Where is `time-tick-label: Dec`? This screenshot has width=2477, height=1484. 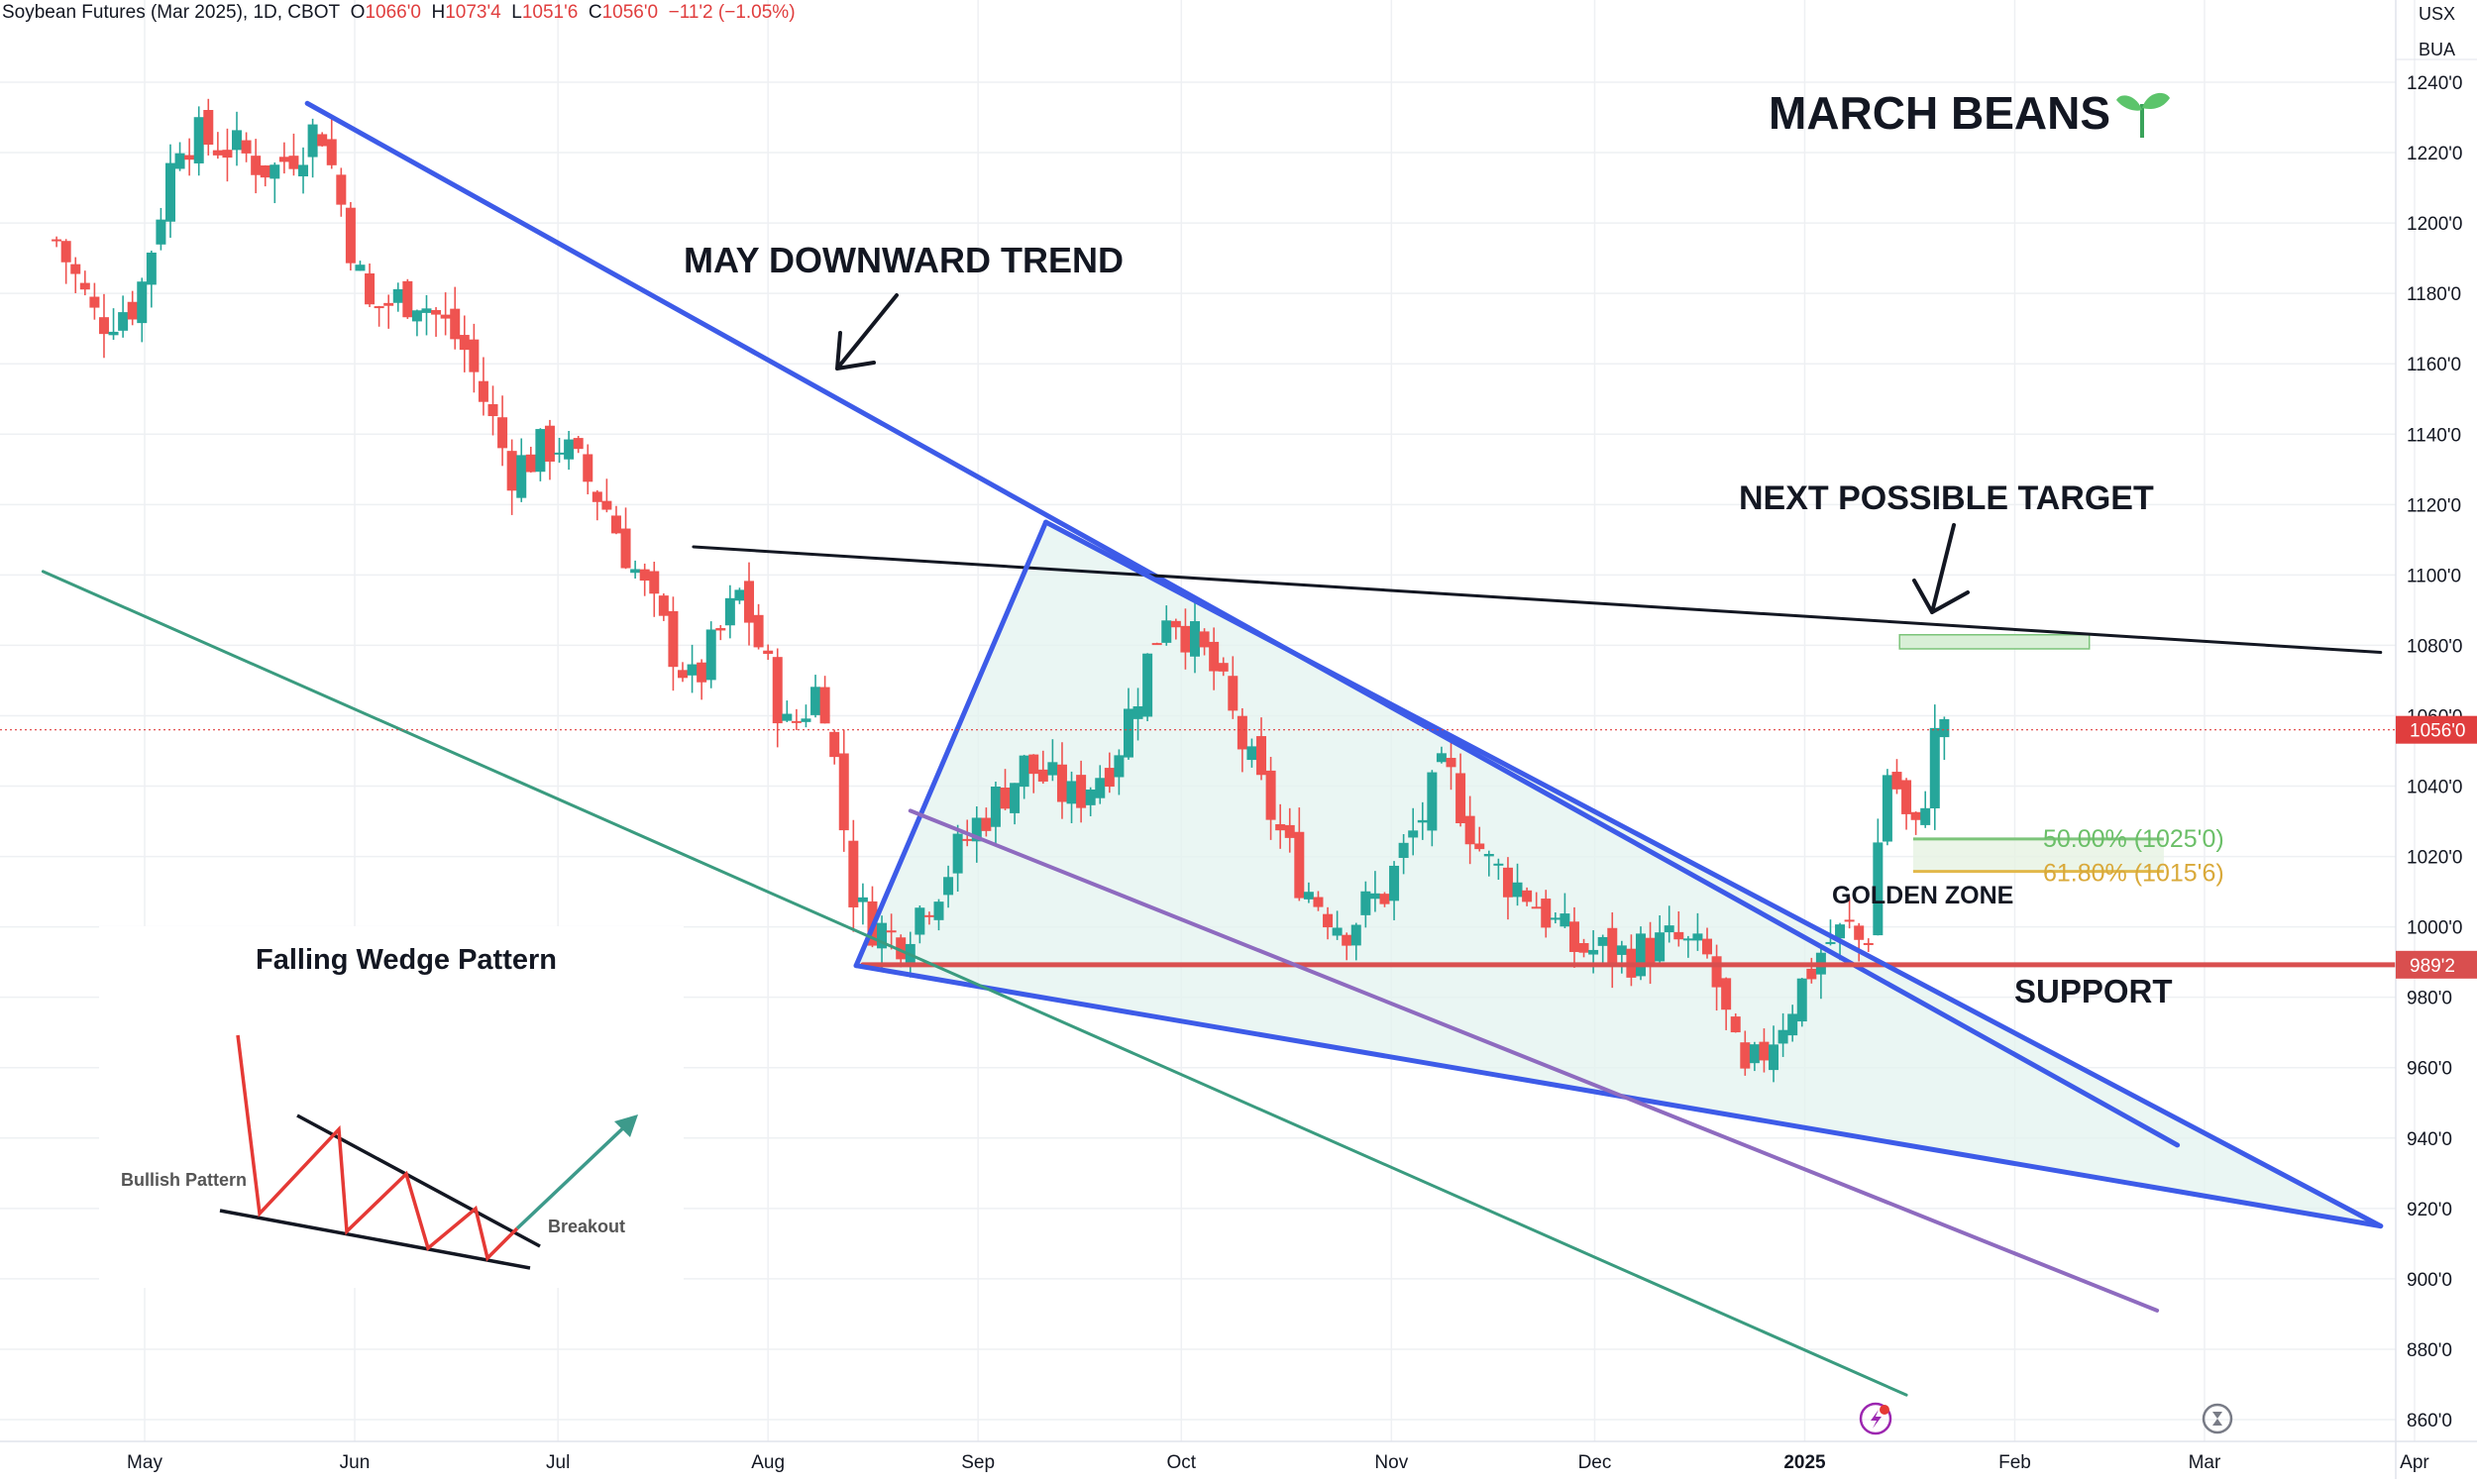 time-tick-label: Dec is located at coordinates (1595, 1462).